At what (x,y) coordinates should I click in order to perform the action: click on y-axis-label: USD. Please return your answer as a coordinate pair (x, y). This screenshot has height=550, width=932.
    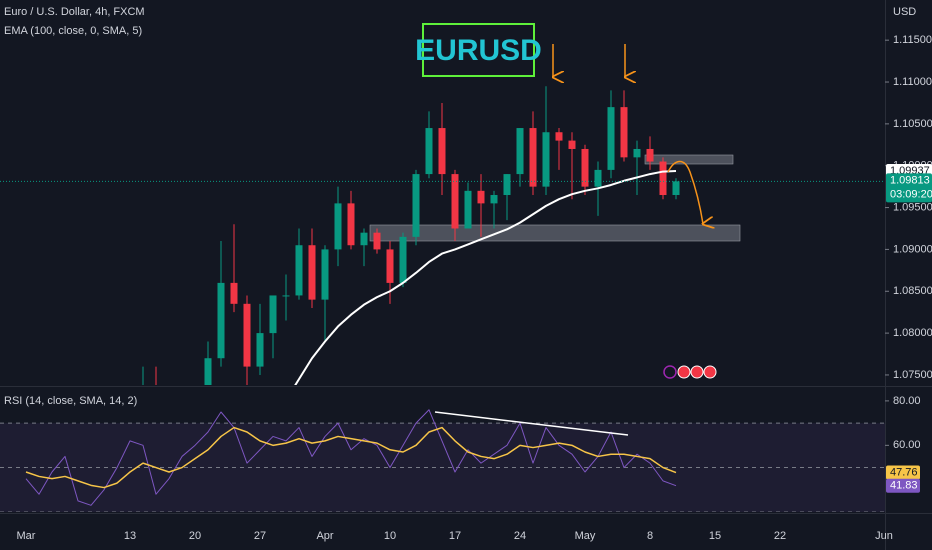
    Looking at the image, I should click on (904, 12).